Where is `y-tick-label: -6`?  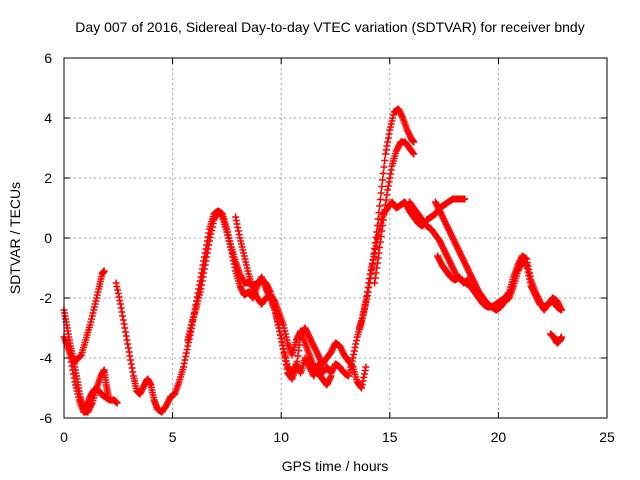 y-tick-label: -6 is located at coordinates (46, 418).